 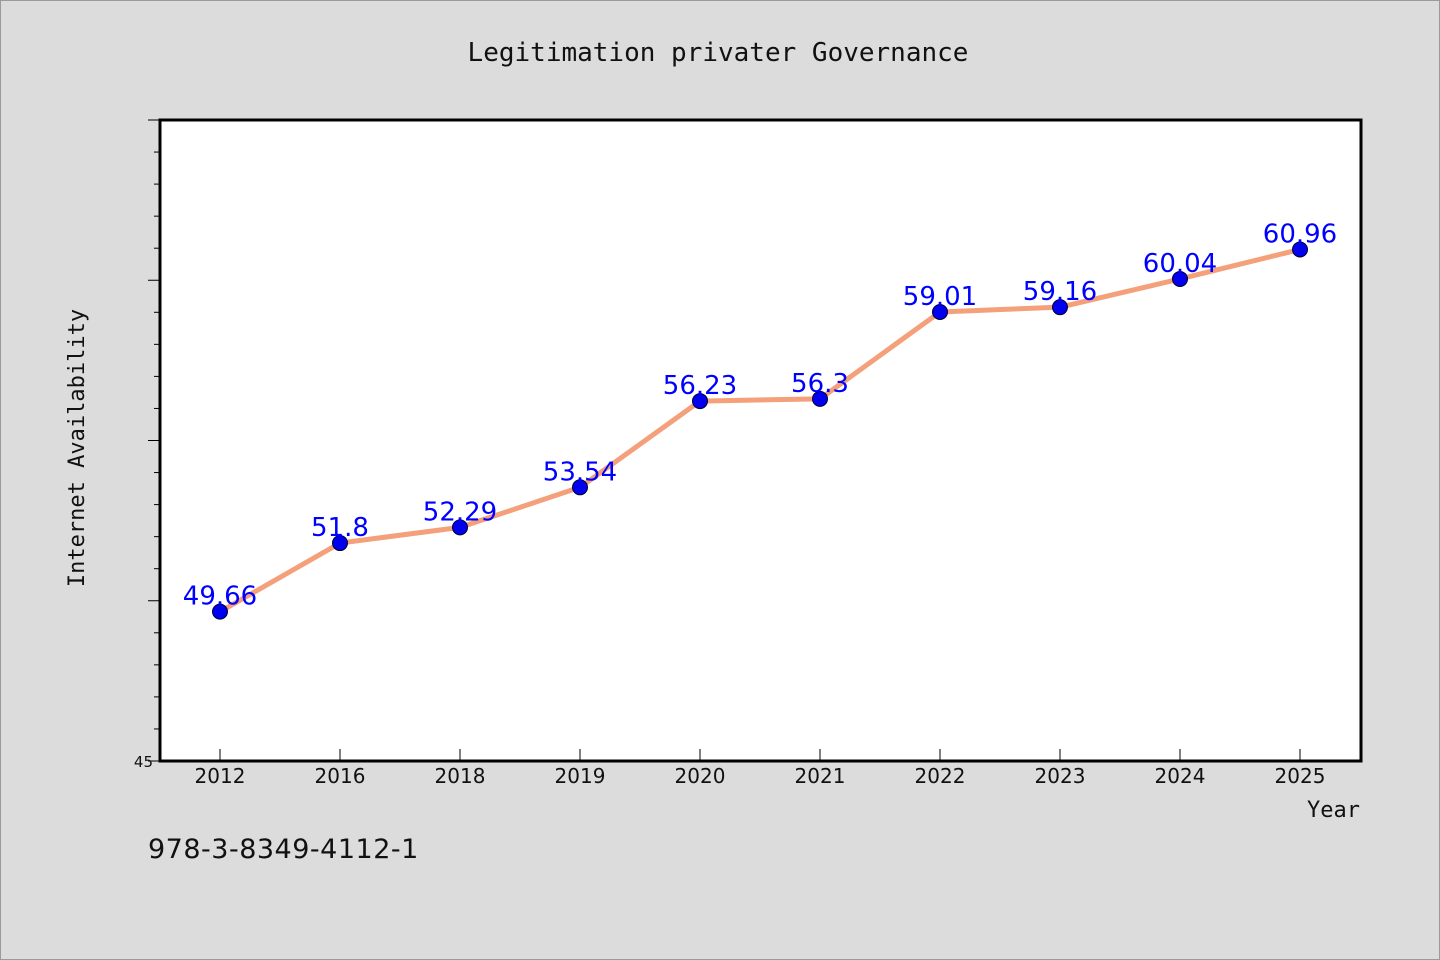 I want to click on x-tick-label: 2012, so click(x=220, y=776).